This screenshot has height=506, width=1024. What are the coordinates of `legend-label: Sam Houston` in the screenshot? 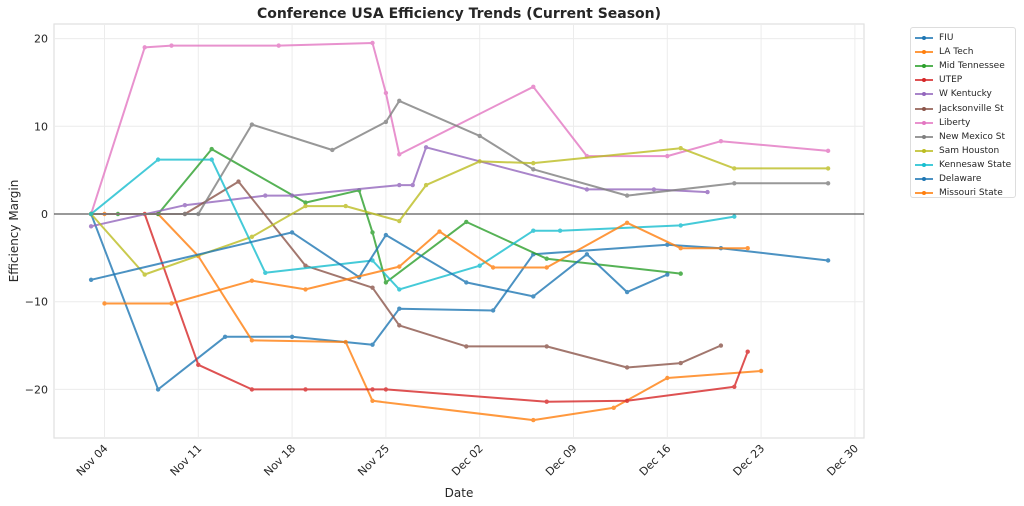 It's located at (969, 150).